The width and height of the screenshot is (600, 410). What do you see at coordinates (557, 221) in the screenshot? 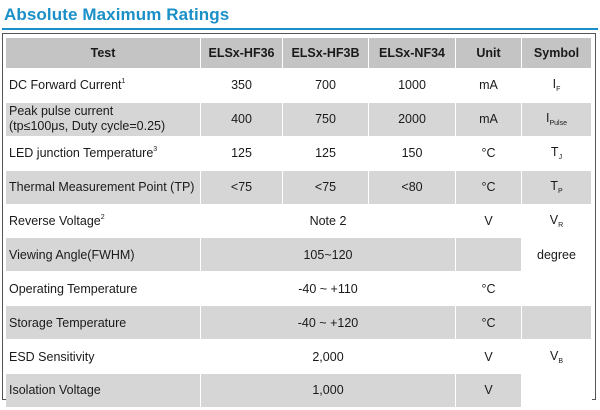
I see `symbol-cell: VR` at bounding box center [557, 221].